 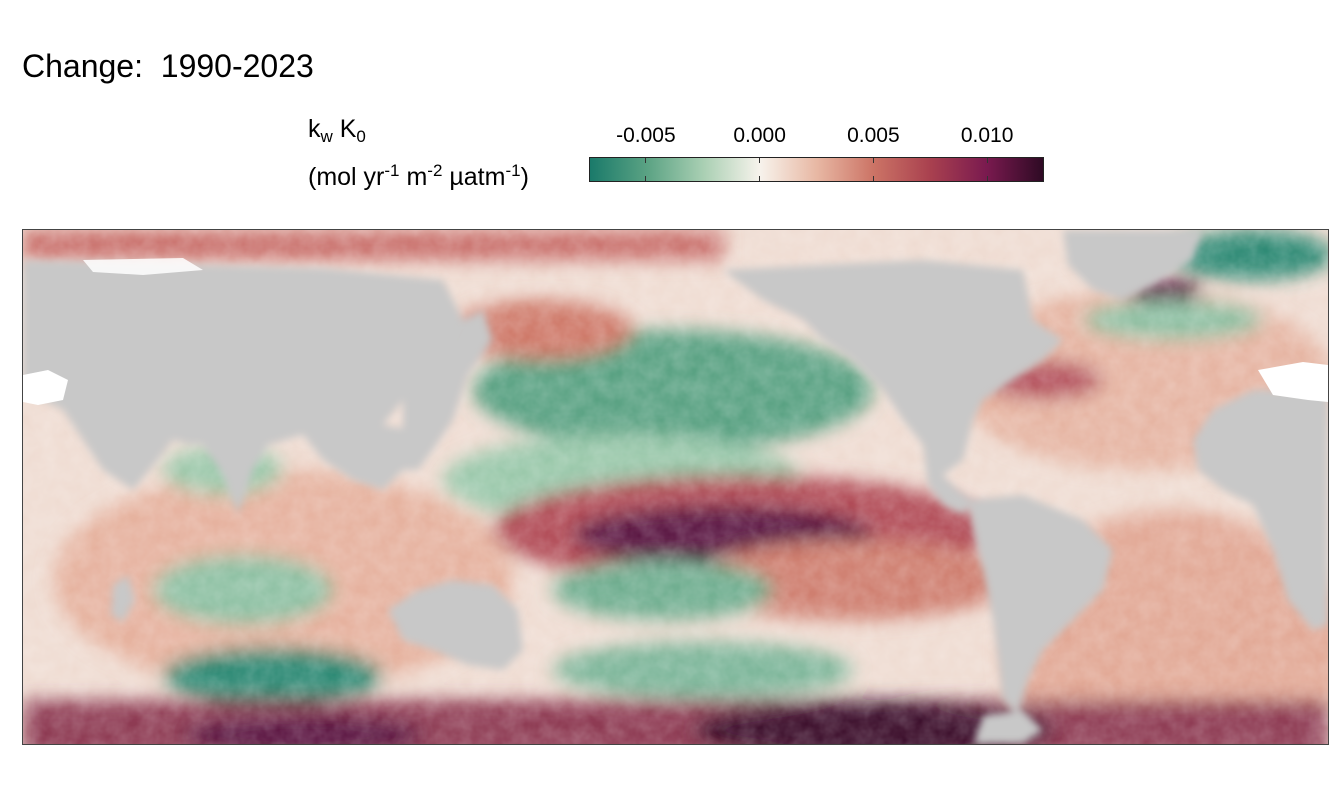 What do you see at coordinates (1133, 265) in the screenshot?
I see `greenland` at bounding box center [1133, 265].